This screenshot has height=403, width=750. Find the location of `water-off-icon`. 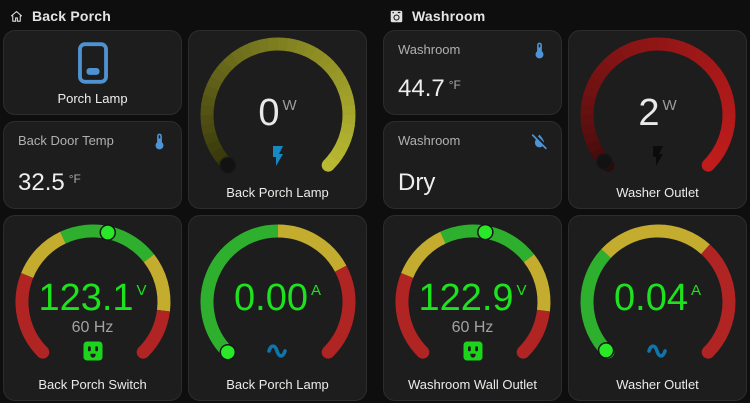

water-off-icon is located at coordinates (539, 141).